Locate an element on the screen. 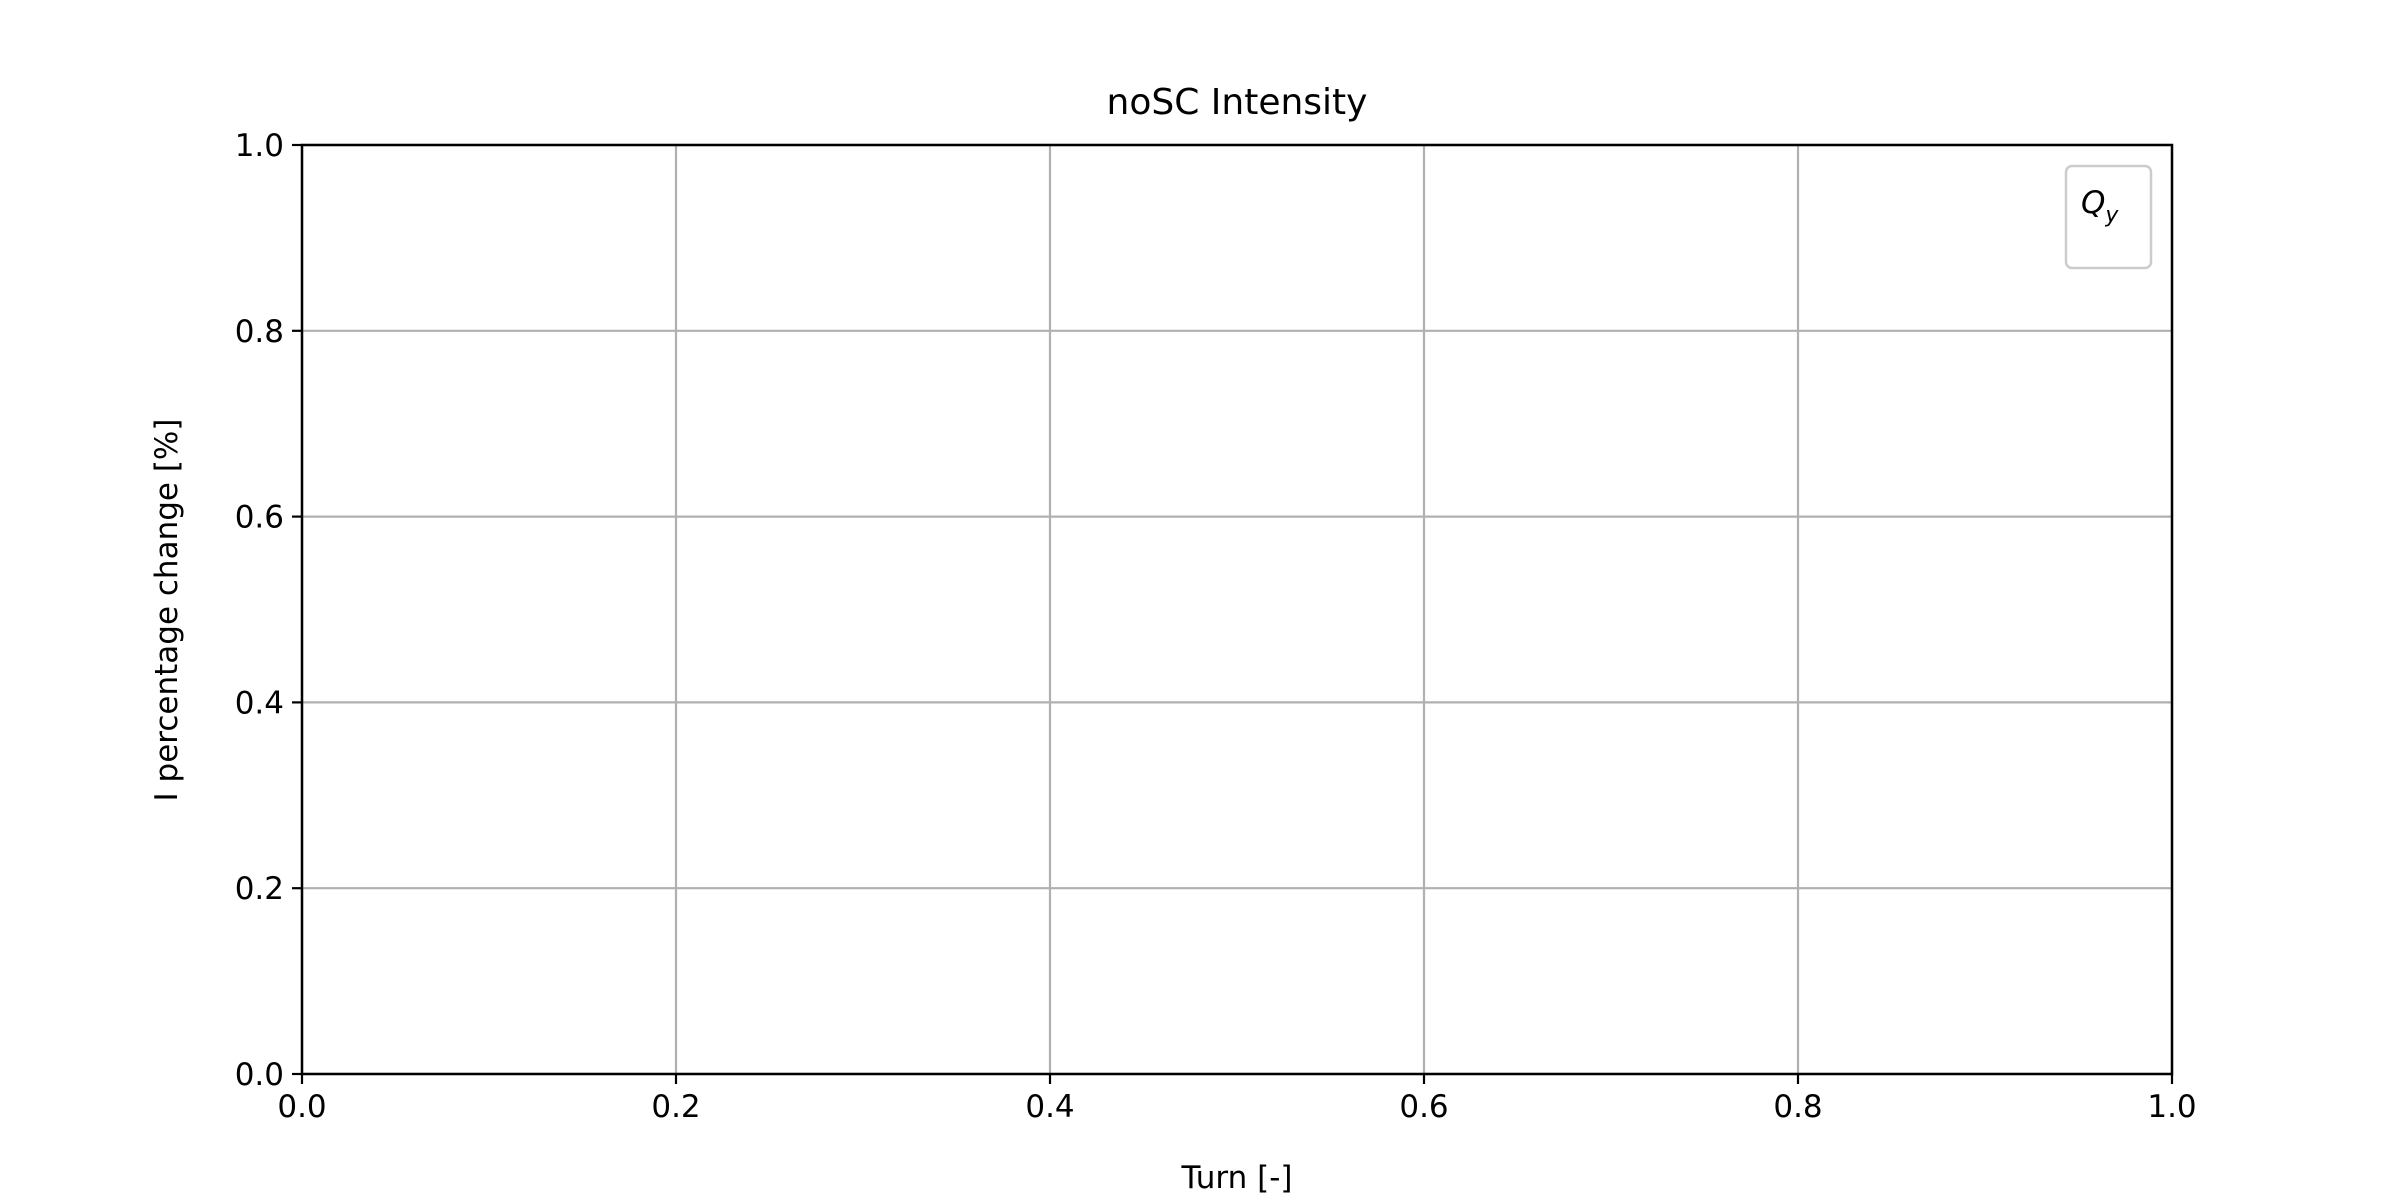  x-tick-label: 0.2 is located at coordinates (675, 1107).